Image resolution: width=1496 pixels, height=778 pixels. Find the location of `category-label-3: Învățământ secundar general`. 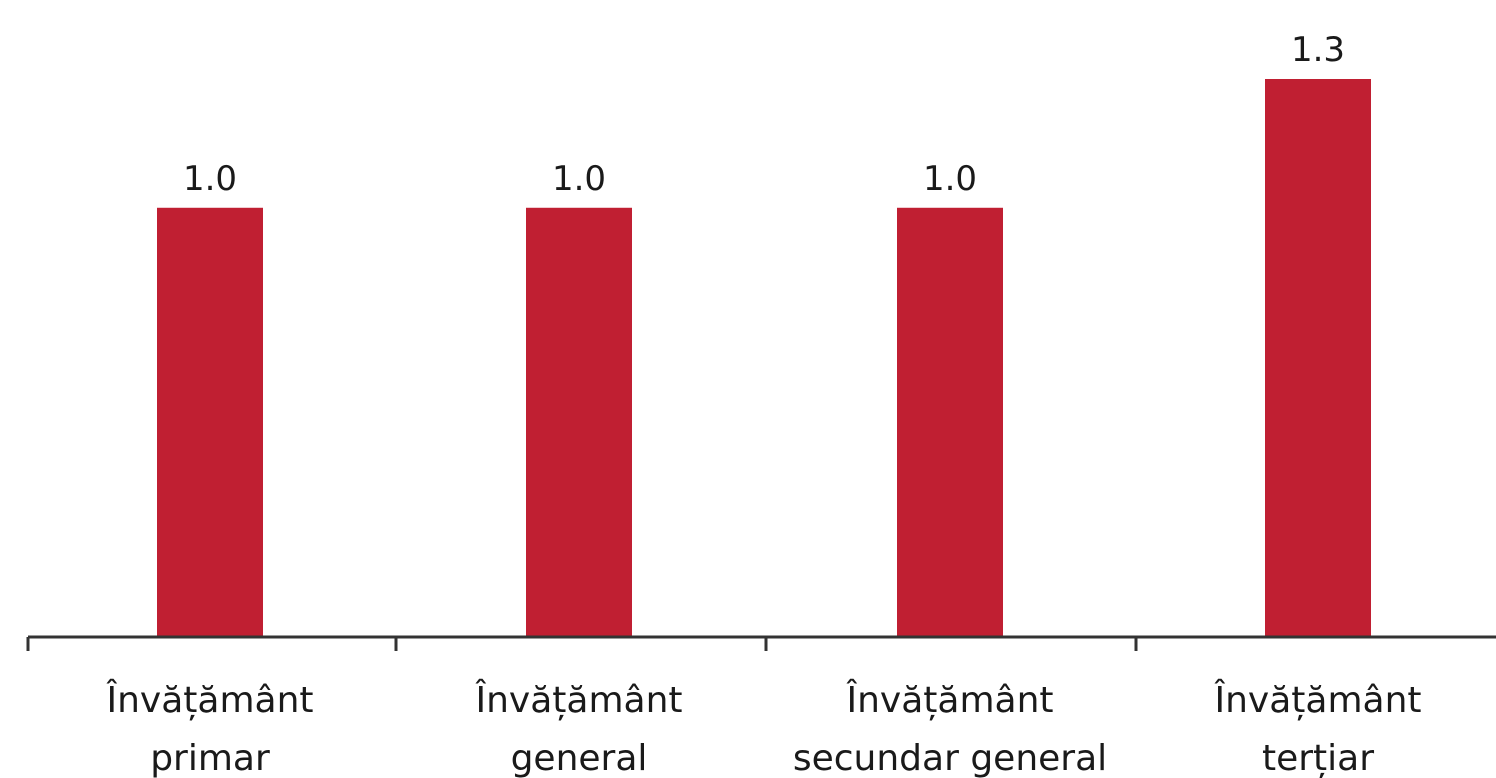

category-label-3: Învățământ secundar general is located at coordinates (950, 728).